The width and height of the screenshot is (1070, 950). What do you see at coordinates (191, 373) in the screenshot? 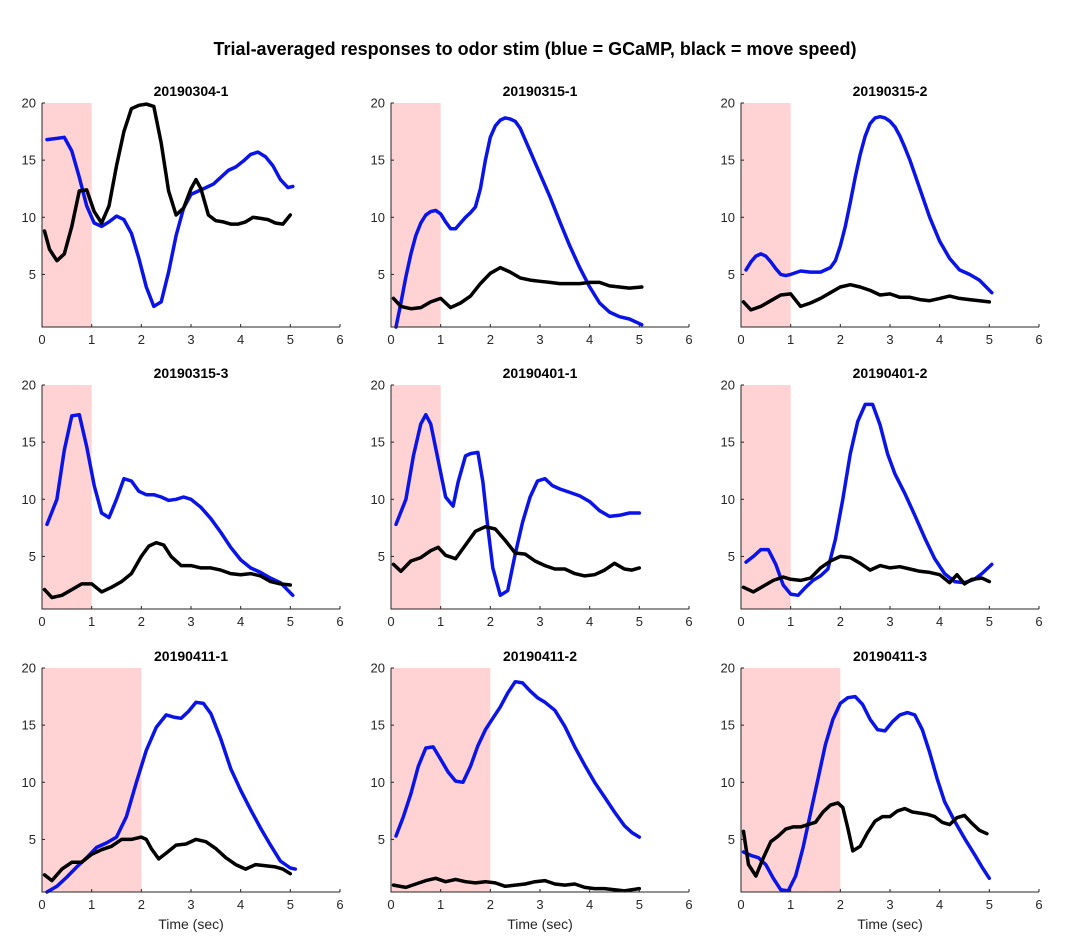
I see `subplot-title: 20190315-3` at bounding box center [191, 373].